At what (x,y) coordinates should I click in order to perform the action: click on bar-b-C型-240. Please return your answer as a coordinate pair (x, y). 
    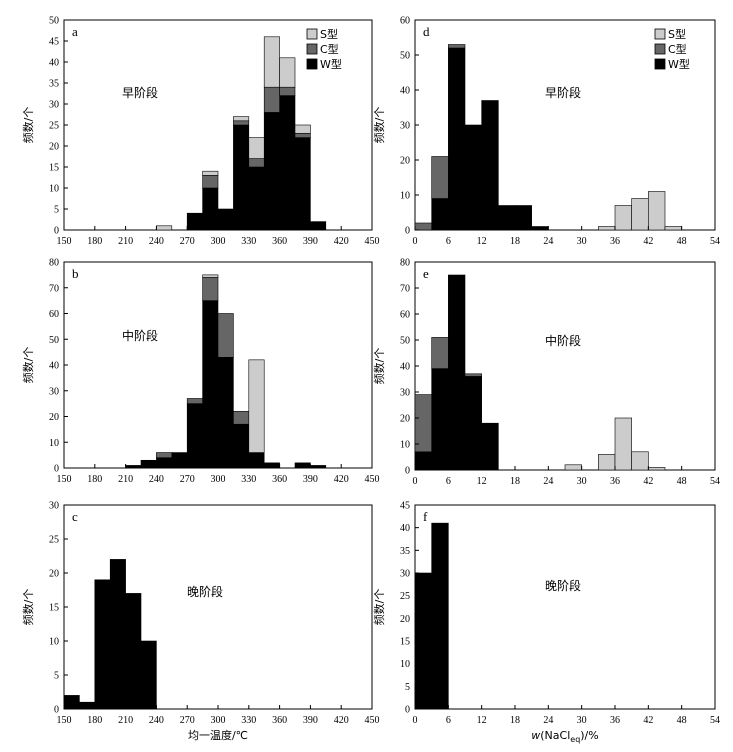
    Looking at the image, I should click on (164, 455).